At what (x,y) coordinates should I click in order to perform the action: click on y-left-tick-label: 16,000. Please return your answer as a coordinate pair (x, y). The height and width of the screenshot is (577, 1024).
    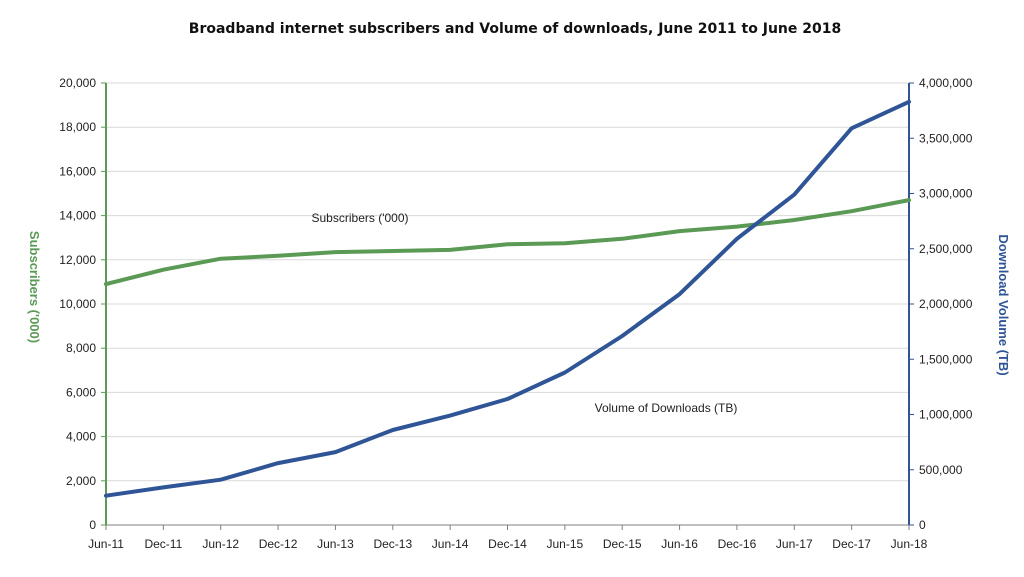
    Looking at the image, I should click on (77, 171).